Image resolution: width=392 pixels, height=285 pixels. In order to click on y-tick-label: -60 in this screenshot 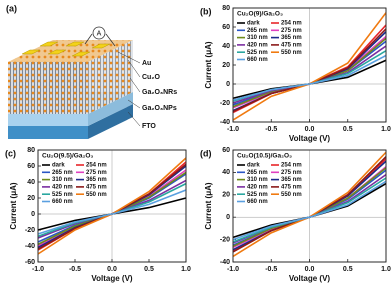, I will do `click(30, 262)`.